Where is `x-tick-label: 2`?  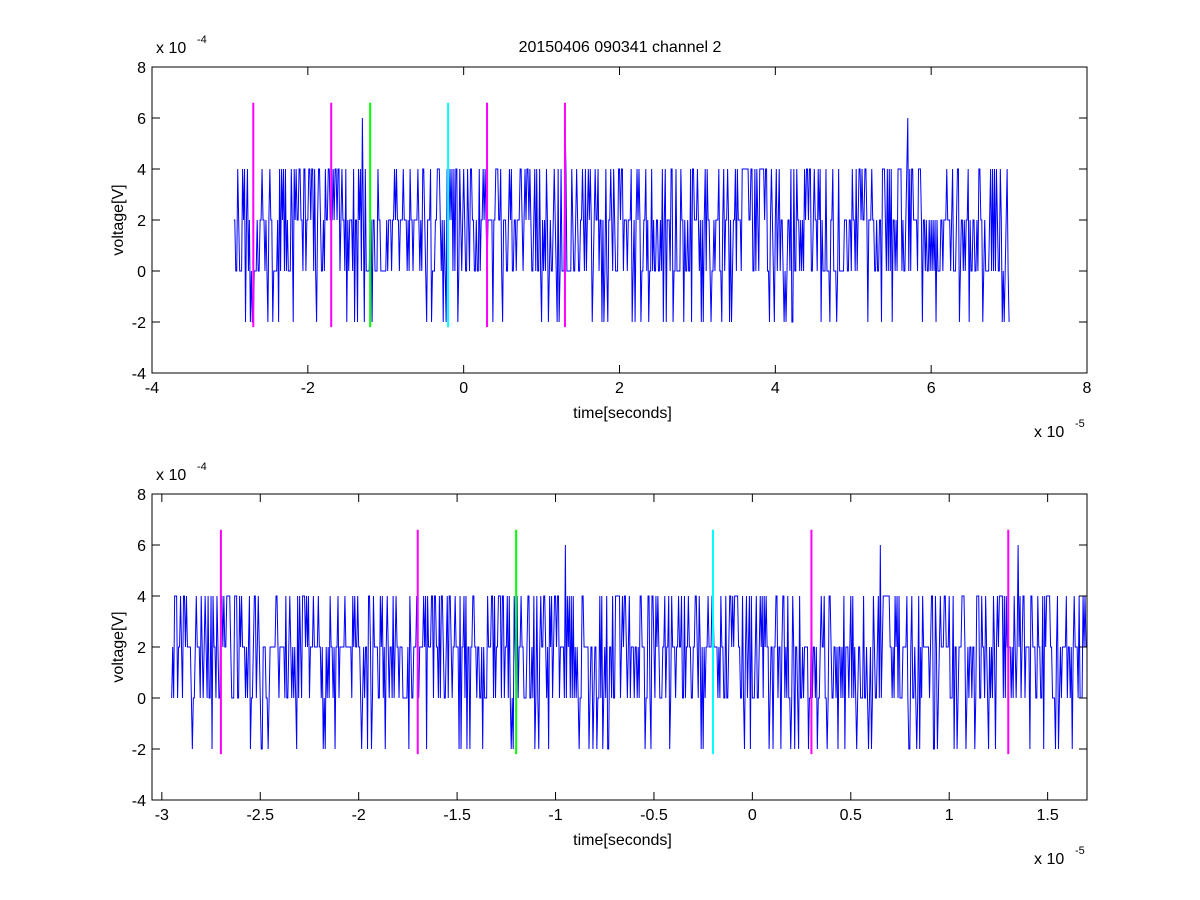
x-tick-label: 2 is located at coordinates (619, 388).